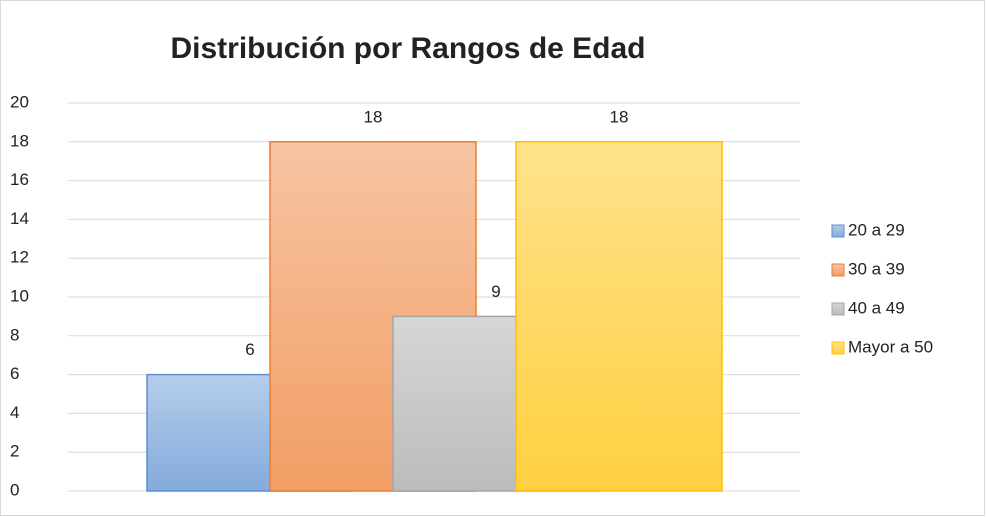 This screenshot has height=517, width=986. What do you see at coordinates (19, 295) in the screenshot?
I see `y-tick-label: 10` at bounding box center [19, 295].